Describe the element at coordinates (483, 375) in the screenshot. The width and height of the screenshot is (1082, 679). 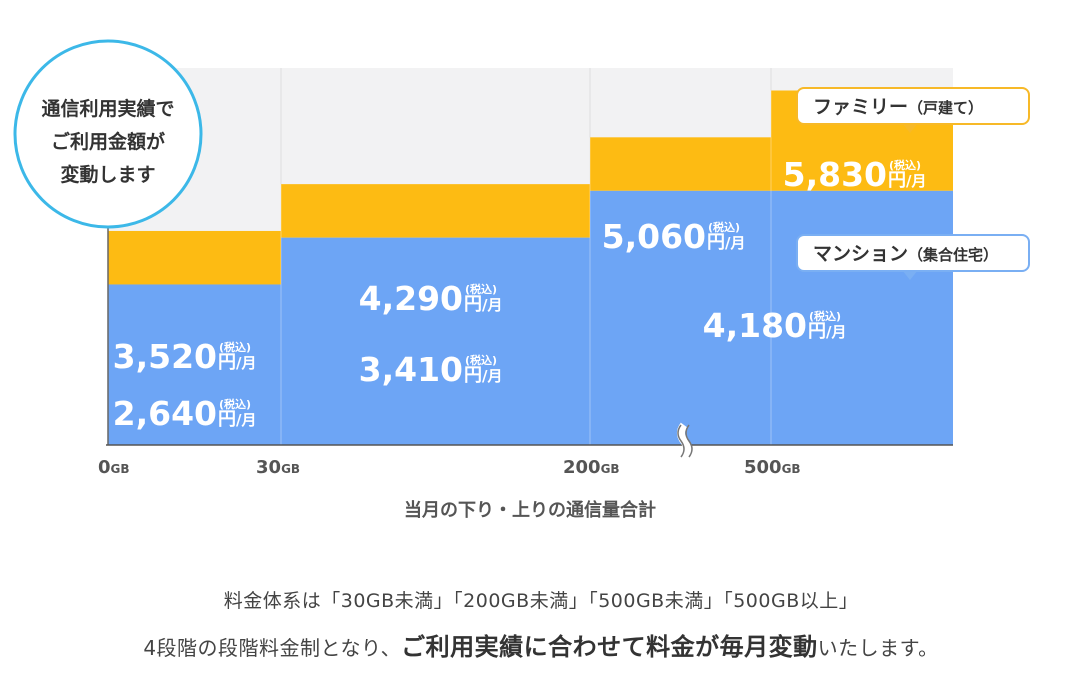
I see `price-mansion-tier-2-unit: 円/月` at that location.